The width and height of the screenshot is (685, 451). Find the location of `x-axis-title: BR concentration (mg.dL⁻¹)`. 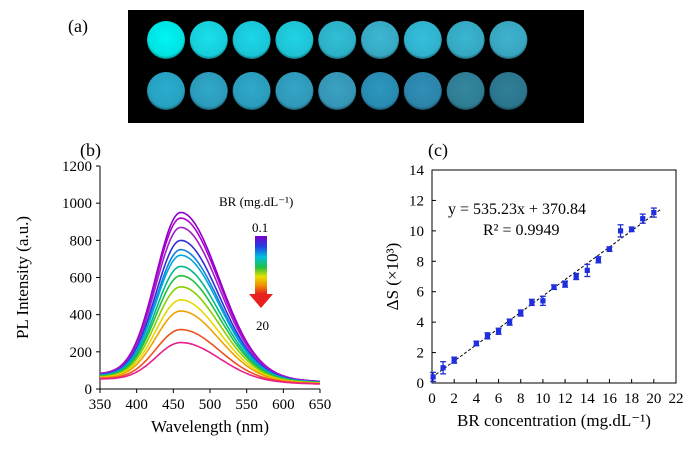

x-axis-title: BR concentration (mg.dL⁻¹) is located at coordinates (554, 420).